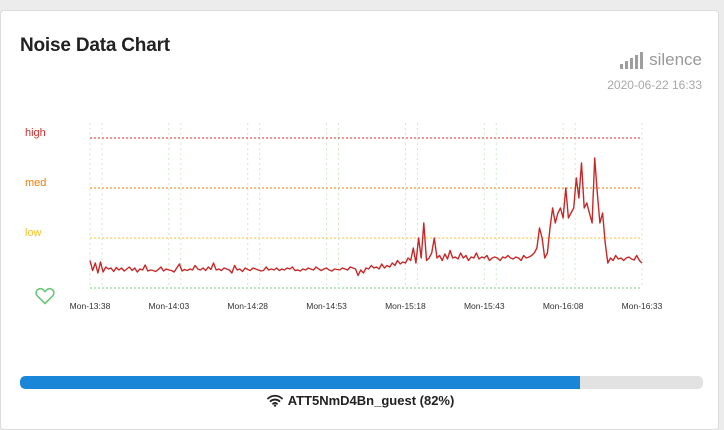 The image size is (724, 430). What do you see at coordinates (169, 306) in the screenshot?
I see `x-tick-label: Mon-14:03` at bounding box center [169, 306].